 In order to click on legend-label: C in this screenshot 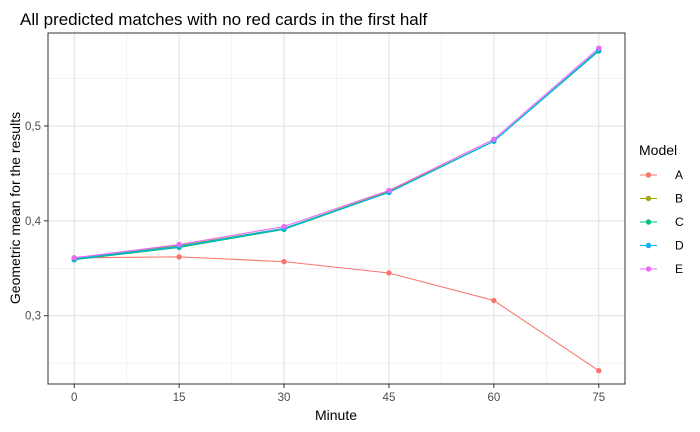, I will do `click(679, 222)`.